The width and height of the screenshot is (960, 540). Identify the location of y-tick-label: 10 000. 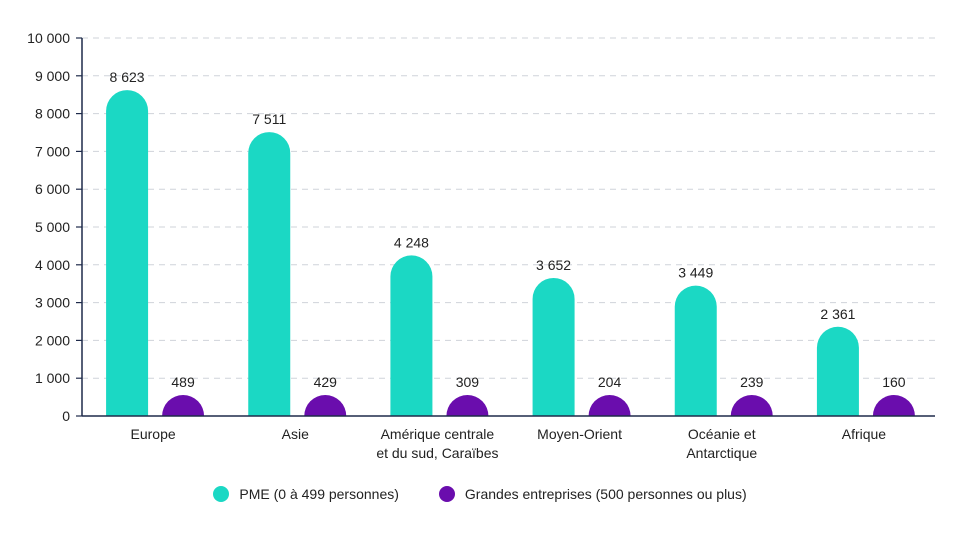
(48, 38).